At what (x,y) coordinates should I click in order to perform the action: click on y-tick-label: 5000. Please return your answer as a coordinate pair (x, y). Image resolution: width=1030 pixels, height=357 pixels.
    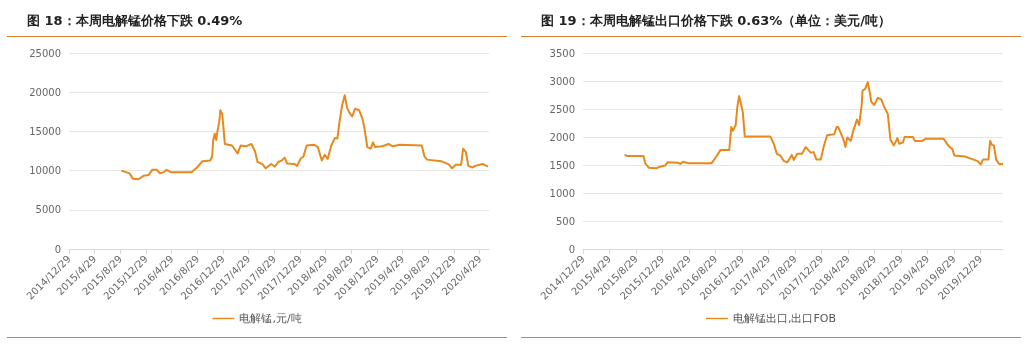
    Looking at the image, I should click on (48, 210).